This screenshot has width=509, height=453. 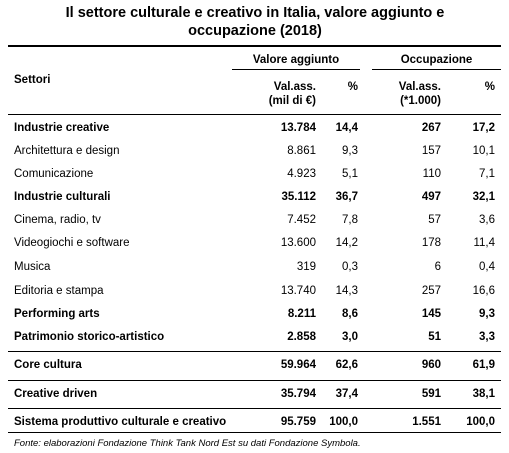 I want to click on cell: 7,8, so click(x=350, y=220).